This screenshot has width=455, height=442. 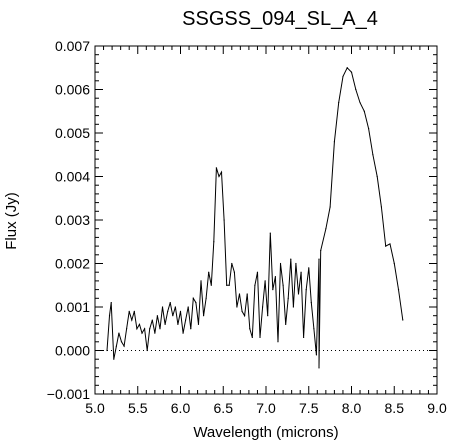 I want to click on x-tick-label: 7.5, so click(x=309, y=408).